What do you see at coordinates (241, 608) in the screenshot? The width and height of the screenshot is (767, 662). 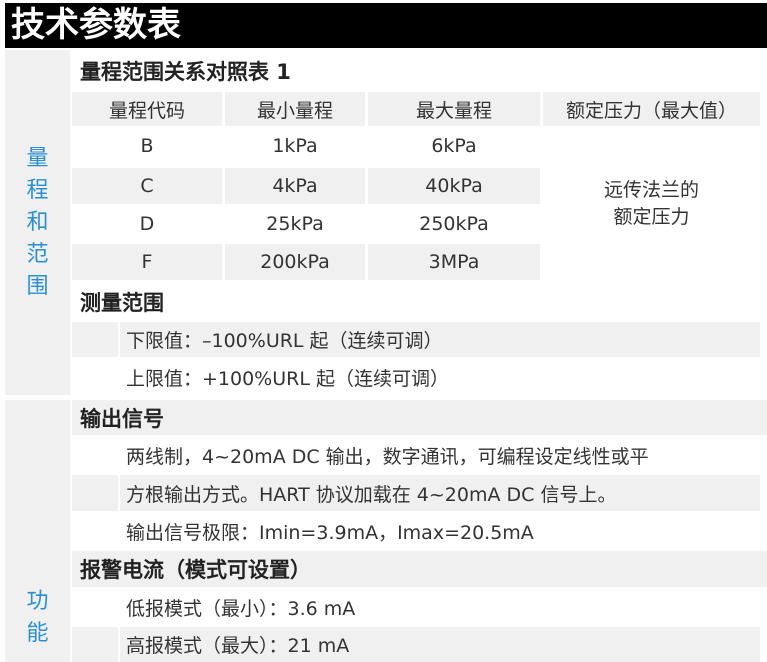 I see `alarm-low: 低报模式（最小）：3.6 mA` at bounding box center [241, 608].